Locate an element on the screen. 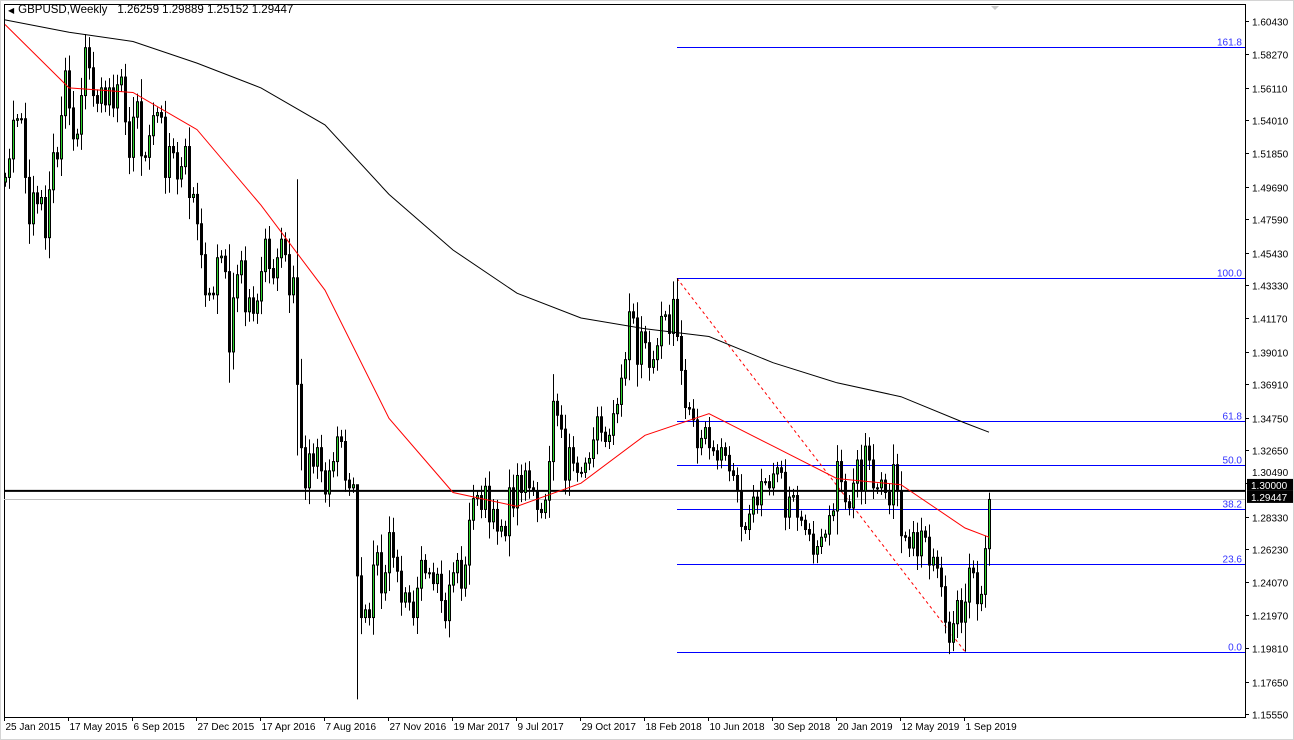 The width and height of the screenshot is (1294, 740). time-tick-label: 27 Dec 2015 is located at coordinates (226, 727).